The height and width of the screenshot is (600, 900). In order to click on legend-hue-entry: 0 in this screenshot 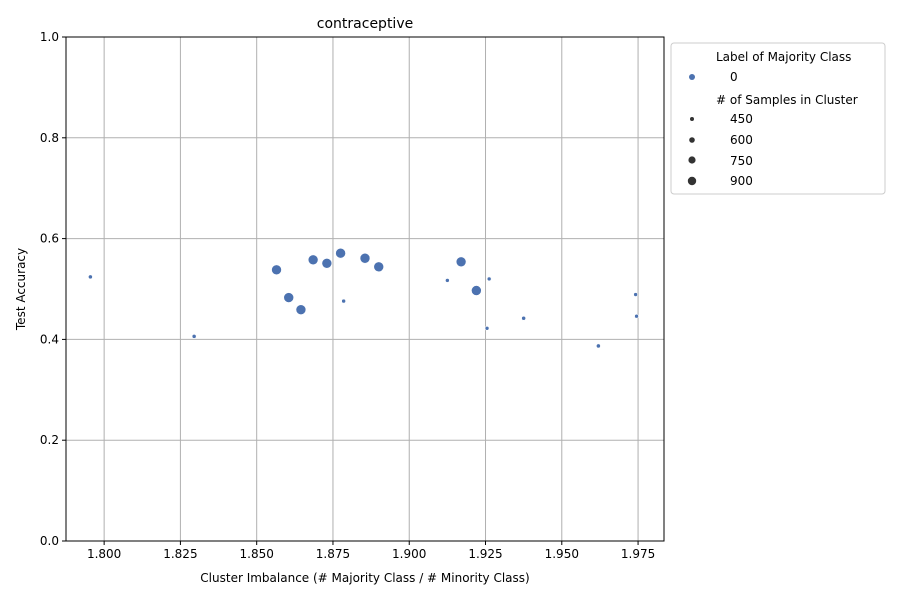, I will do `click(734, 77)`.